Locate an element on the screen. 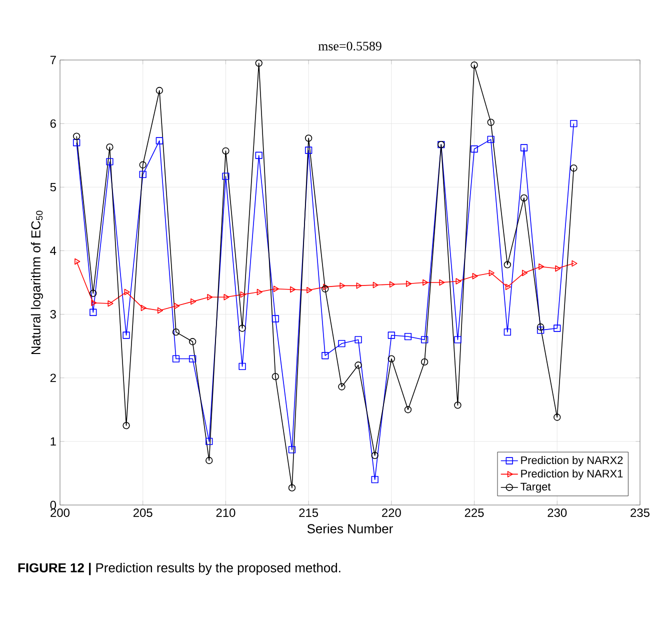 Image resolution: width=668 pixels, height=621 pixels. y-axis-title: Natural logarithm of EC$_{50}$ is located at coordinates (36, 282).